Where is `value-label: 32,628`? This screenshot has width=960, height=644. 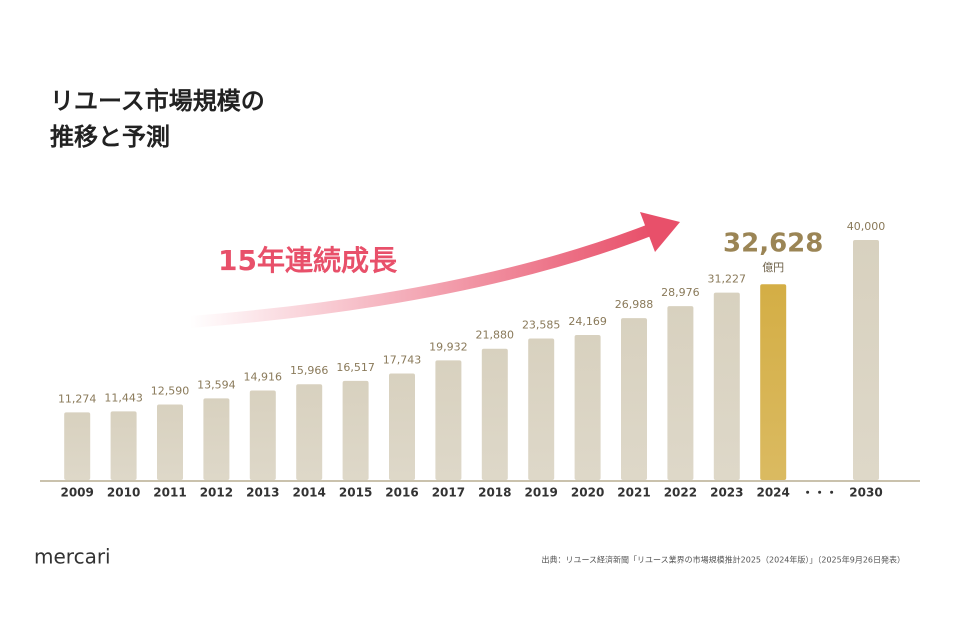 value-label: 32,628 is located at coordinates (773, 244).